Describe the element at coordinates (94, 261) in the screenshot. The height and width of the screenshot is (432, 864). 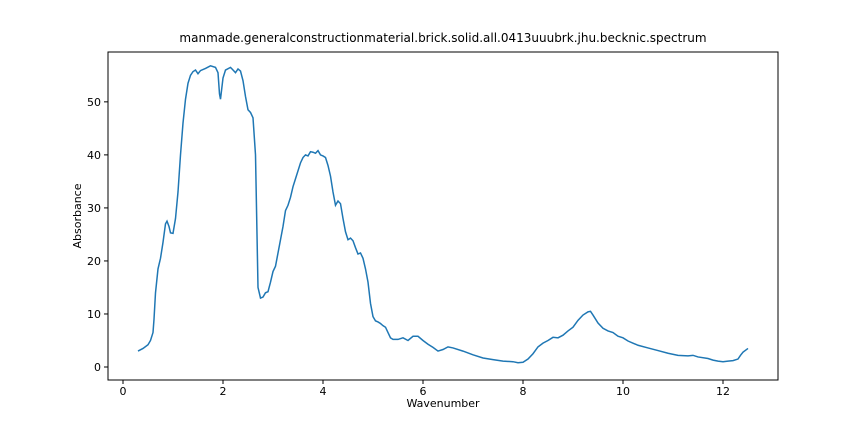
I see `y-tick-label: 20` at that location.